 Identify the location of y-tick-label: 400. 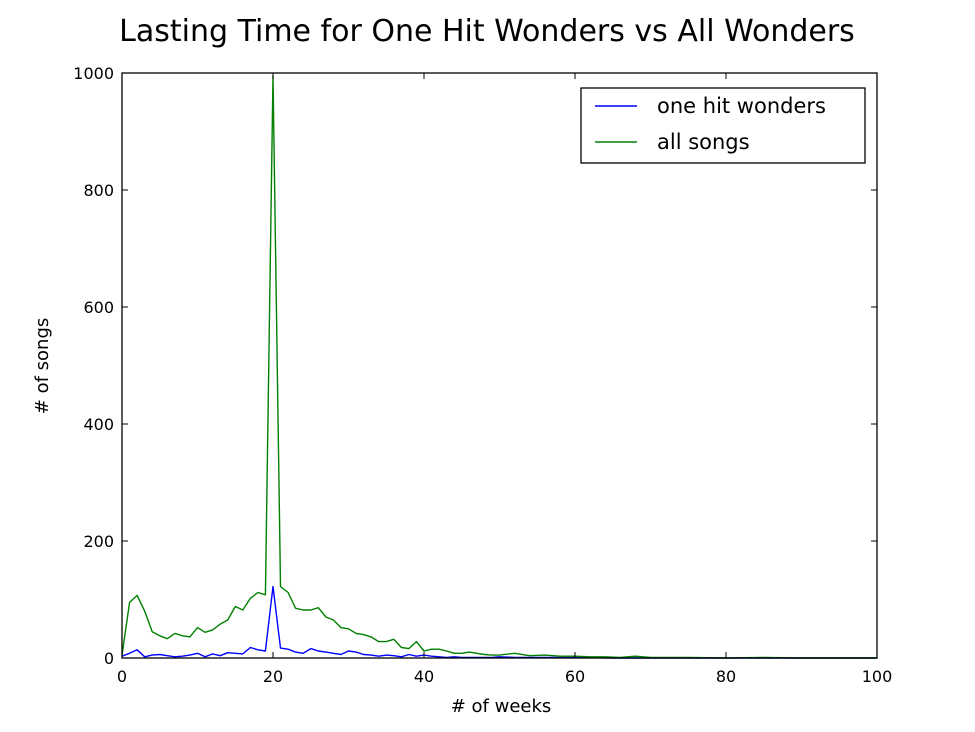
(98, 424).